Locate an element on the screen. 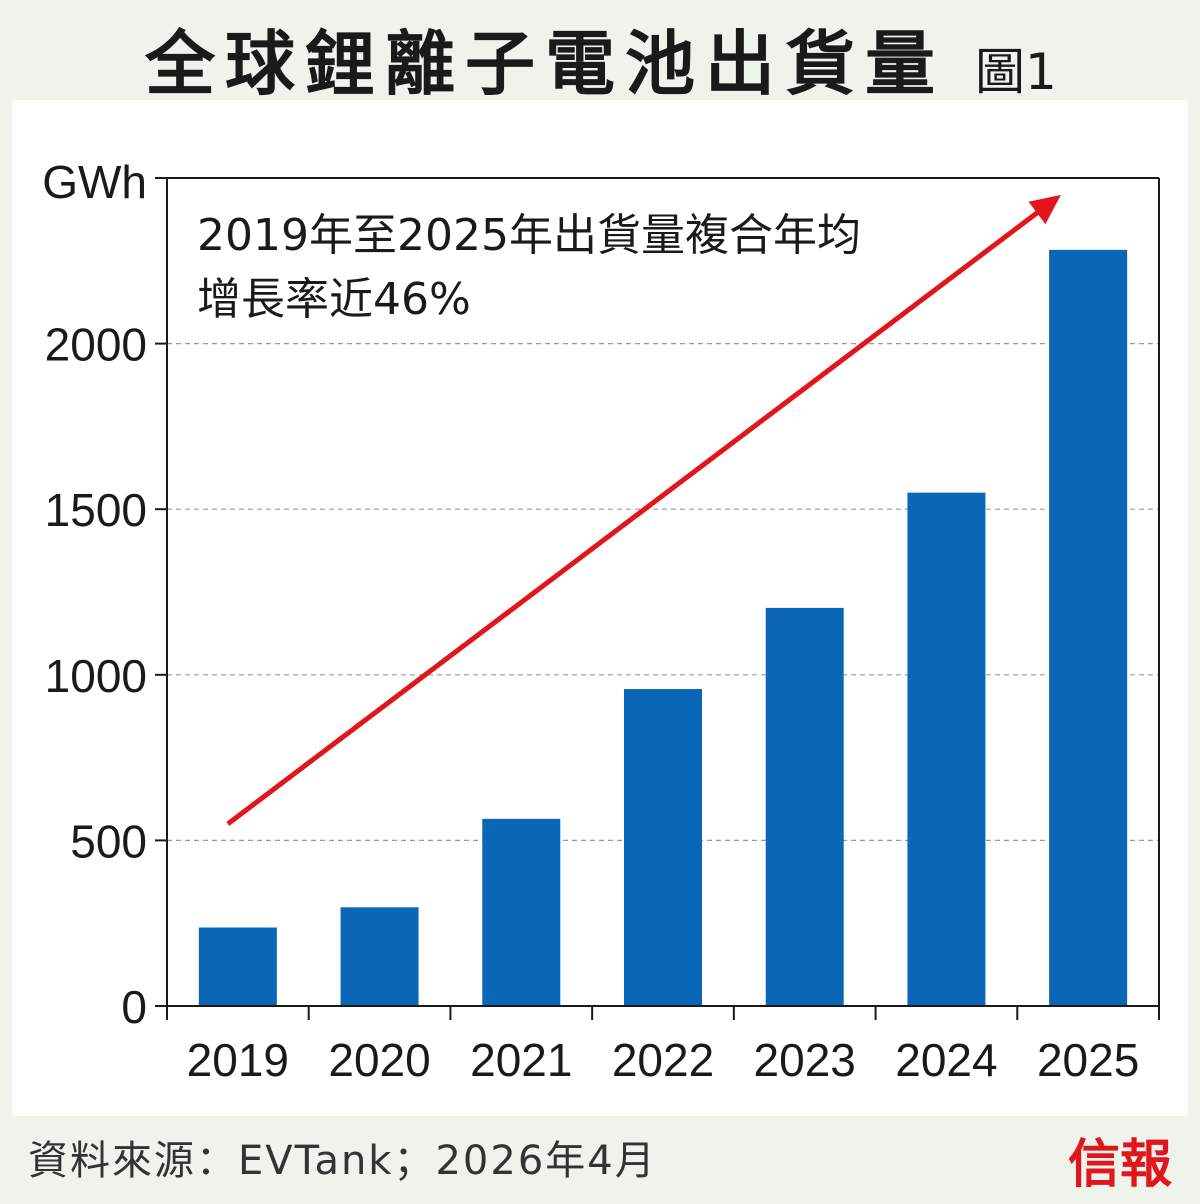 The height and width of the screenshot is (1204, 1200). x-tick-label: 2025 is located at coordinates (1088, 1060).